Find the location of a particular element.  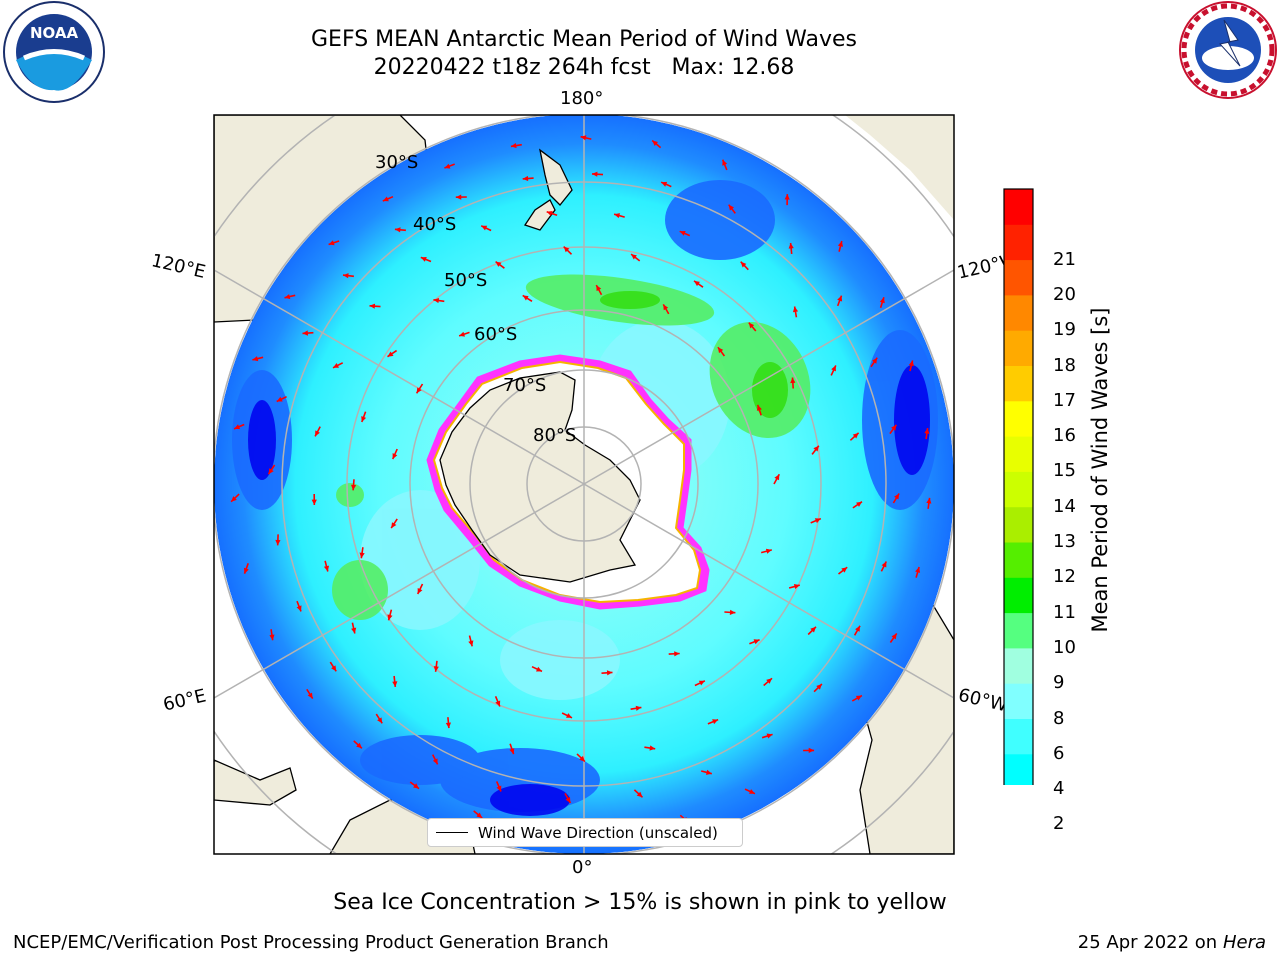

footer-date: 25 Apr 2022 on Hera is located at coordinates (1172, 942).